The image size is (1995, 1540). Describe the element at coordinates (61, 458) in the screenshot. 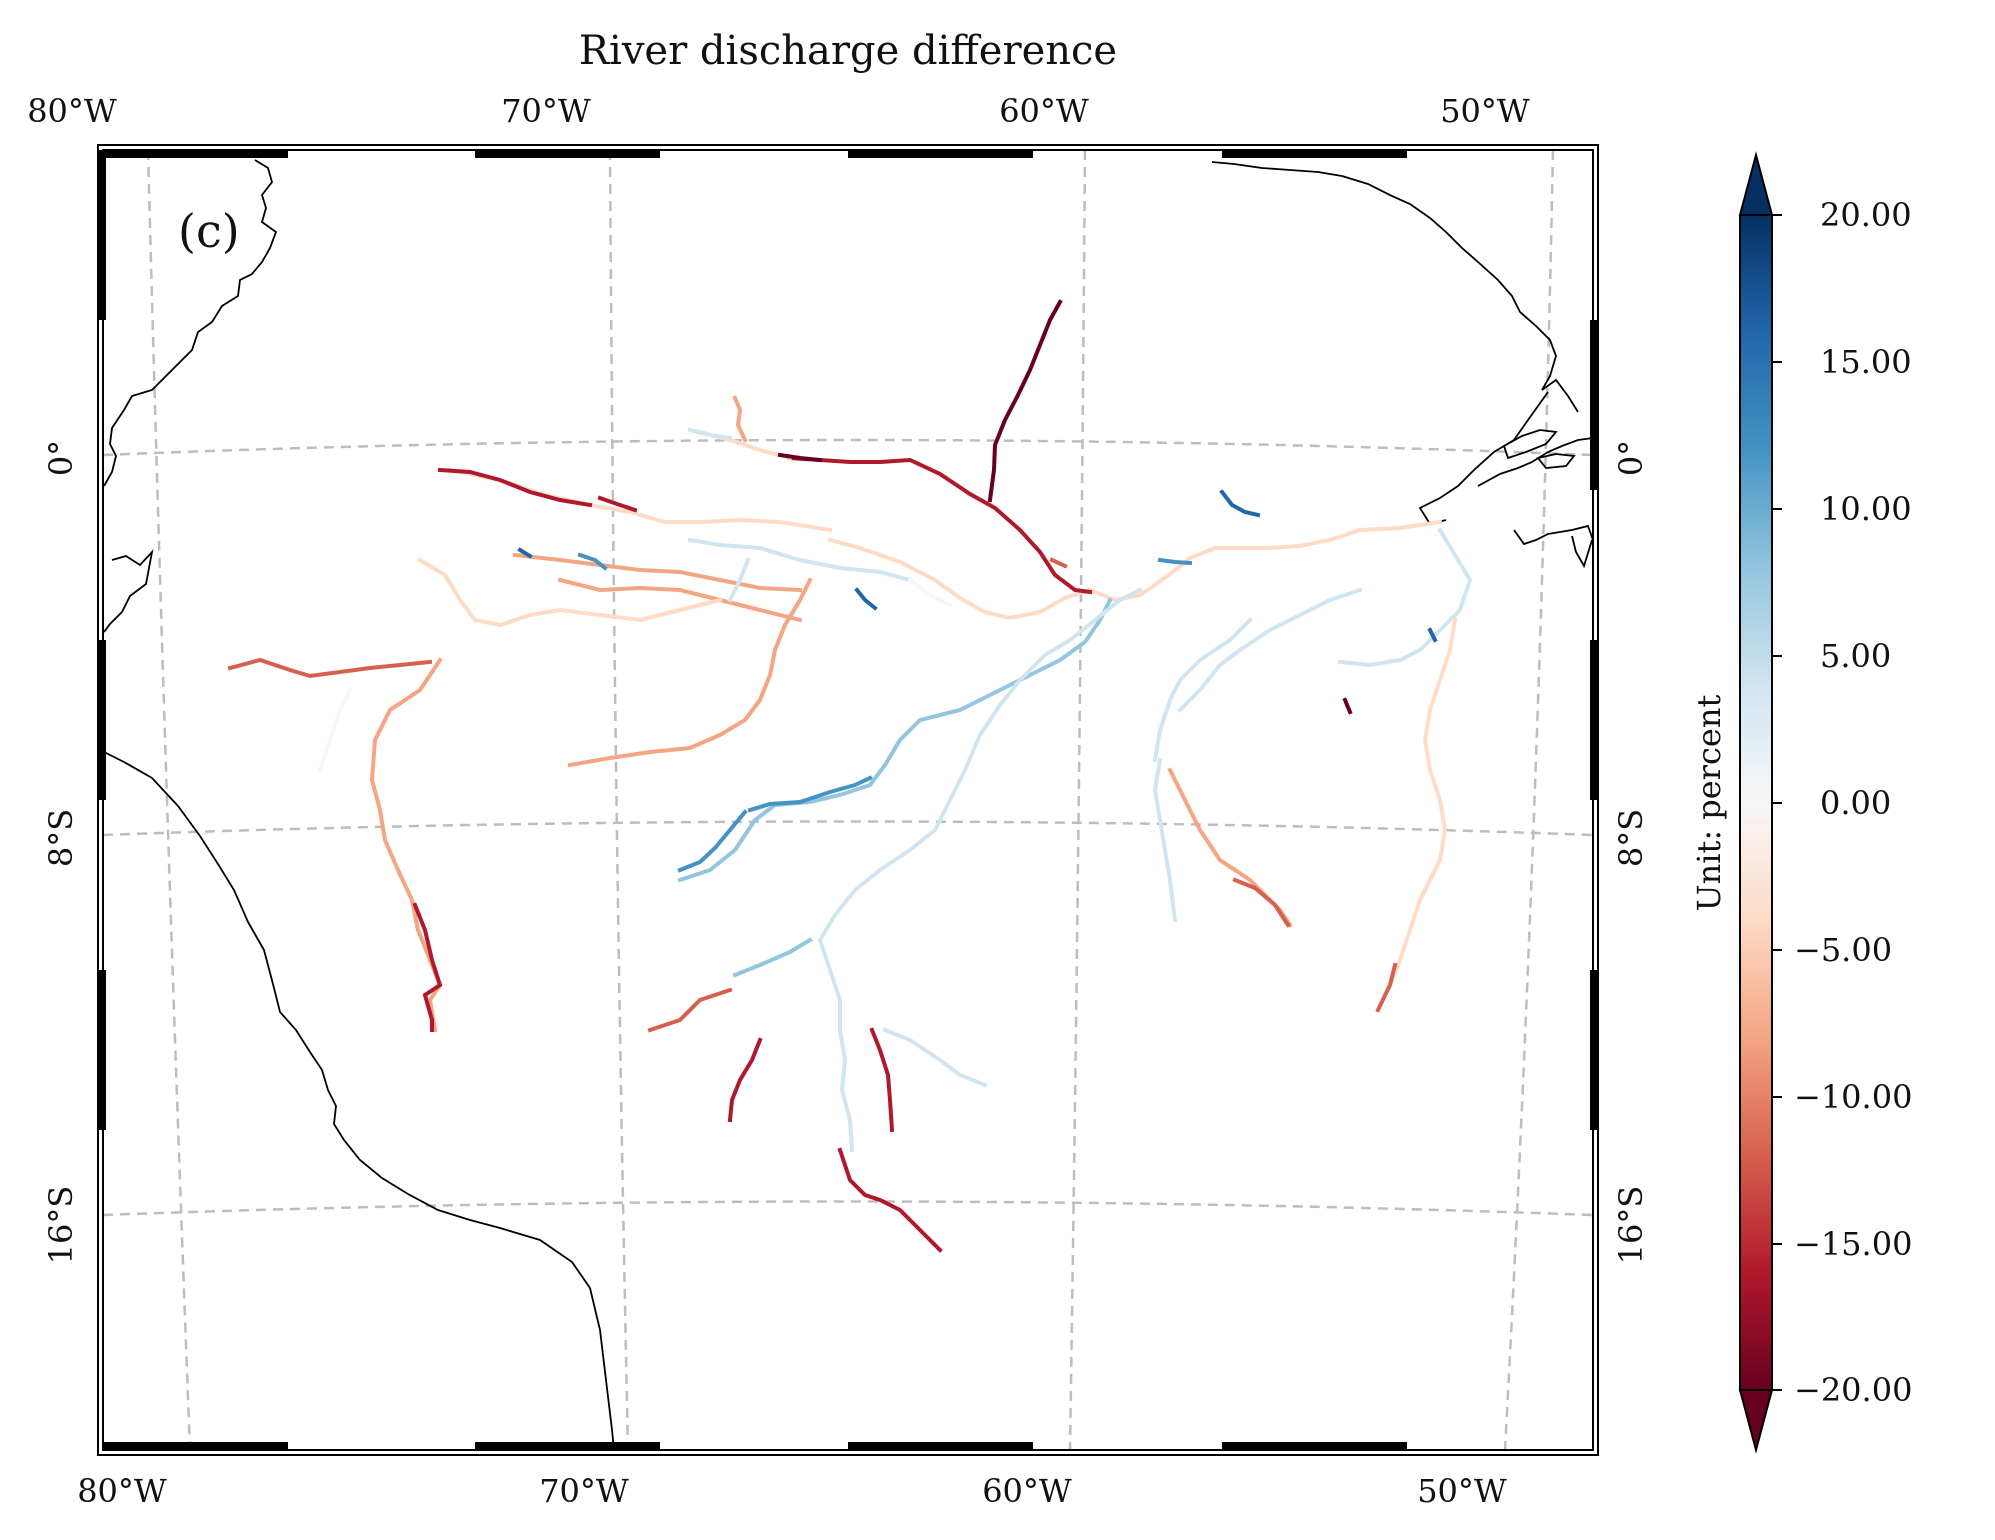

I see `lat-label-left-0: 0°` at that location.